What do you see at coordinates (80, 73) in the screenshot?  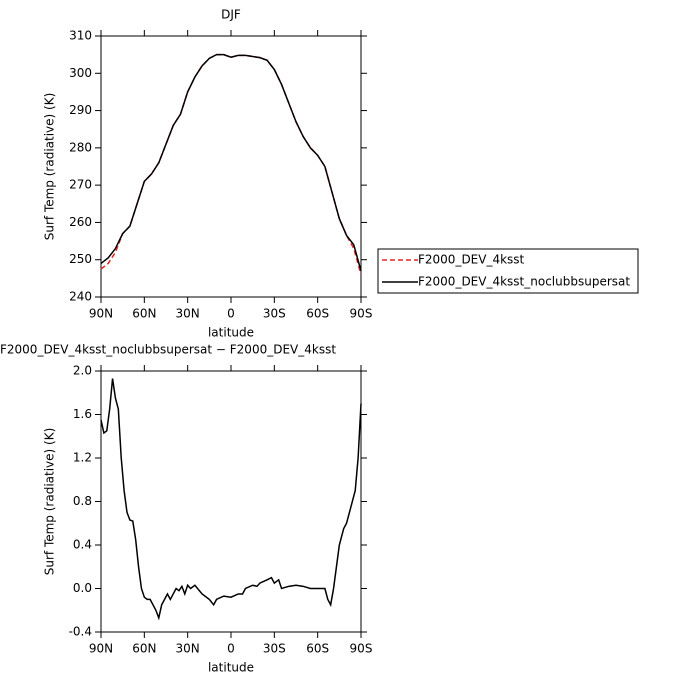 I see `y-tick-label: 300` at bounding box center [80, 73].